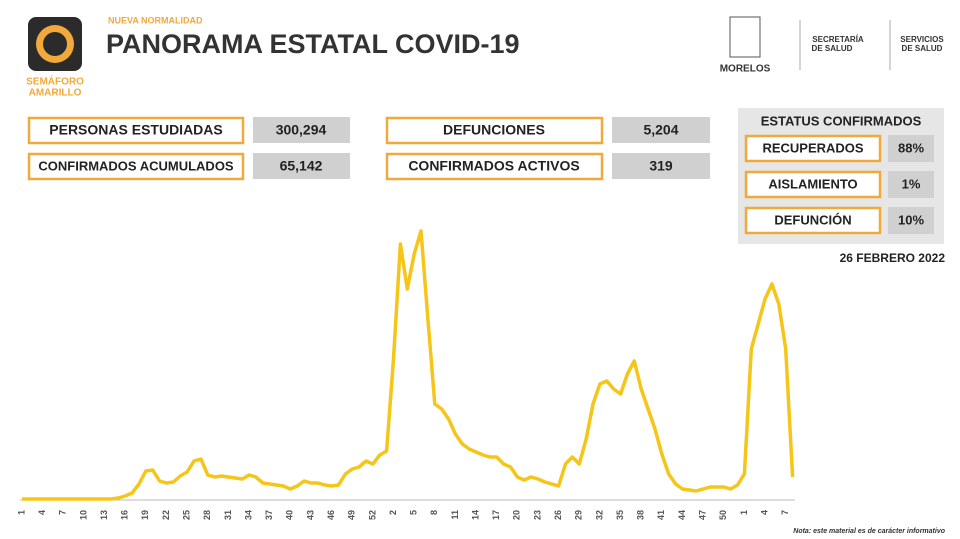 Image resolution: width=960 pixels, height=539 pixels. I want to click on status-label: DEFUNCIÓN, so click(812, 219).